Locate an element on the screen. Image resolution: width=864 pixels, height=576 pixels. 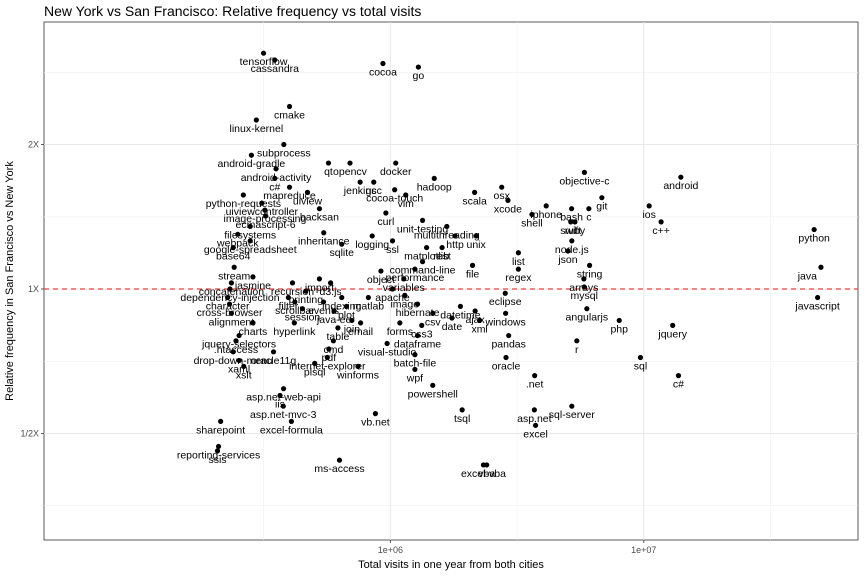
point-label: iphone is located at coordinates (546, 215).